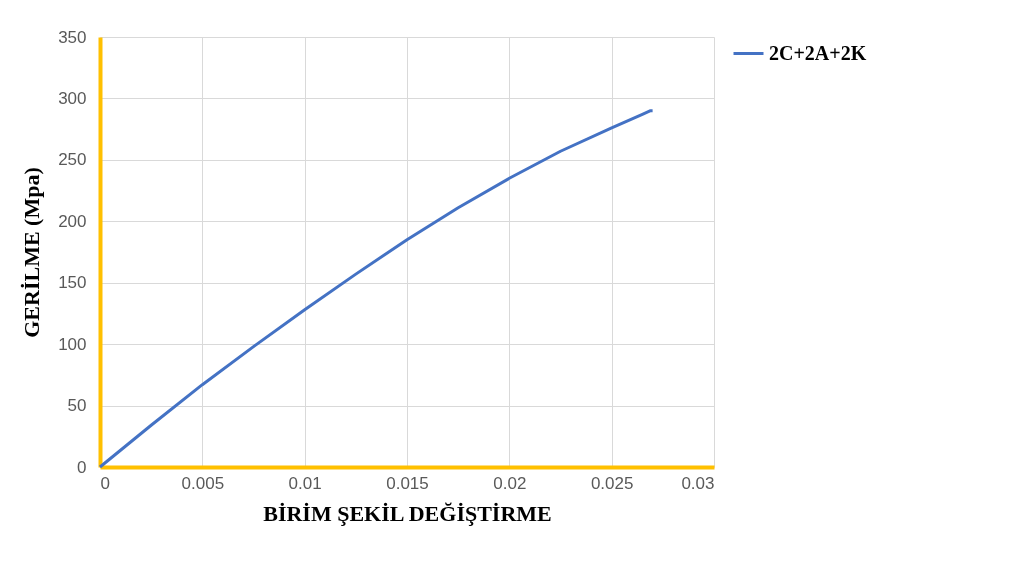 The image size is (1024, 579). Describe the element at coordinates (818, 52) in the screenshot. I see `legend-label: 2C+2A+2K` at that location.